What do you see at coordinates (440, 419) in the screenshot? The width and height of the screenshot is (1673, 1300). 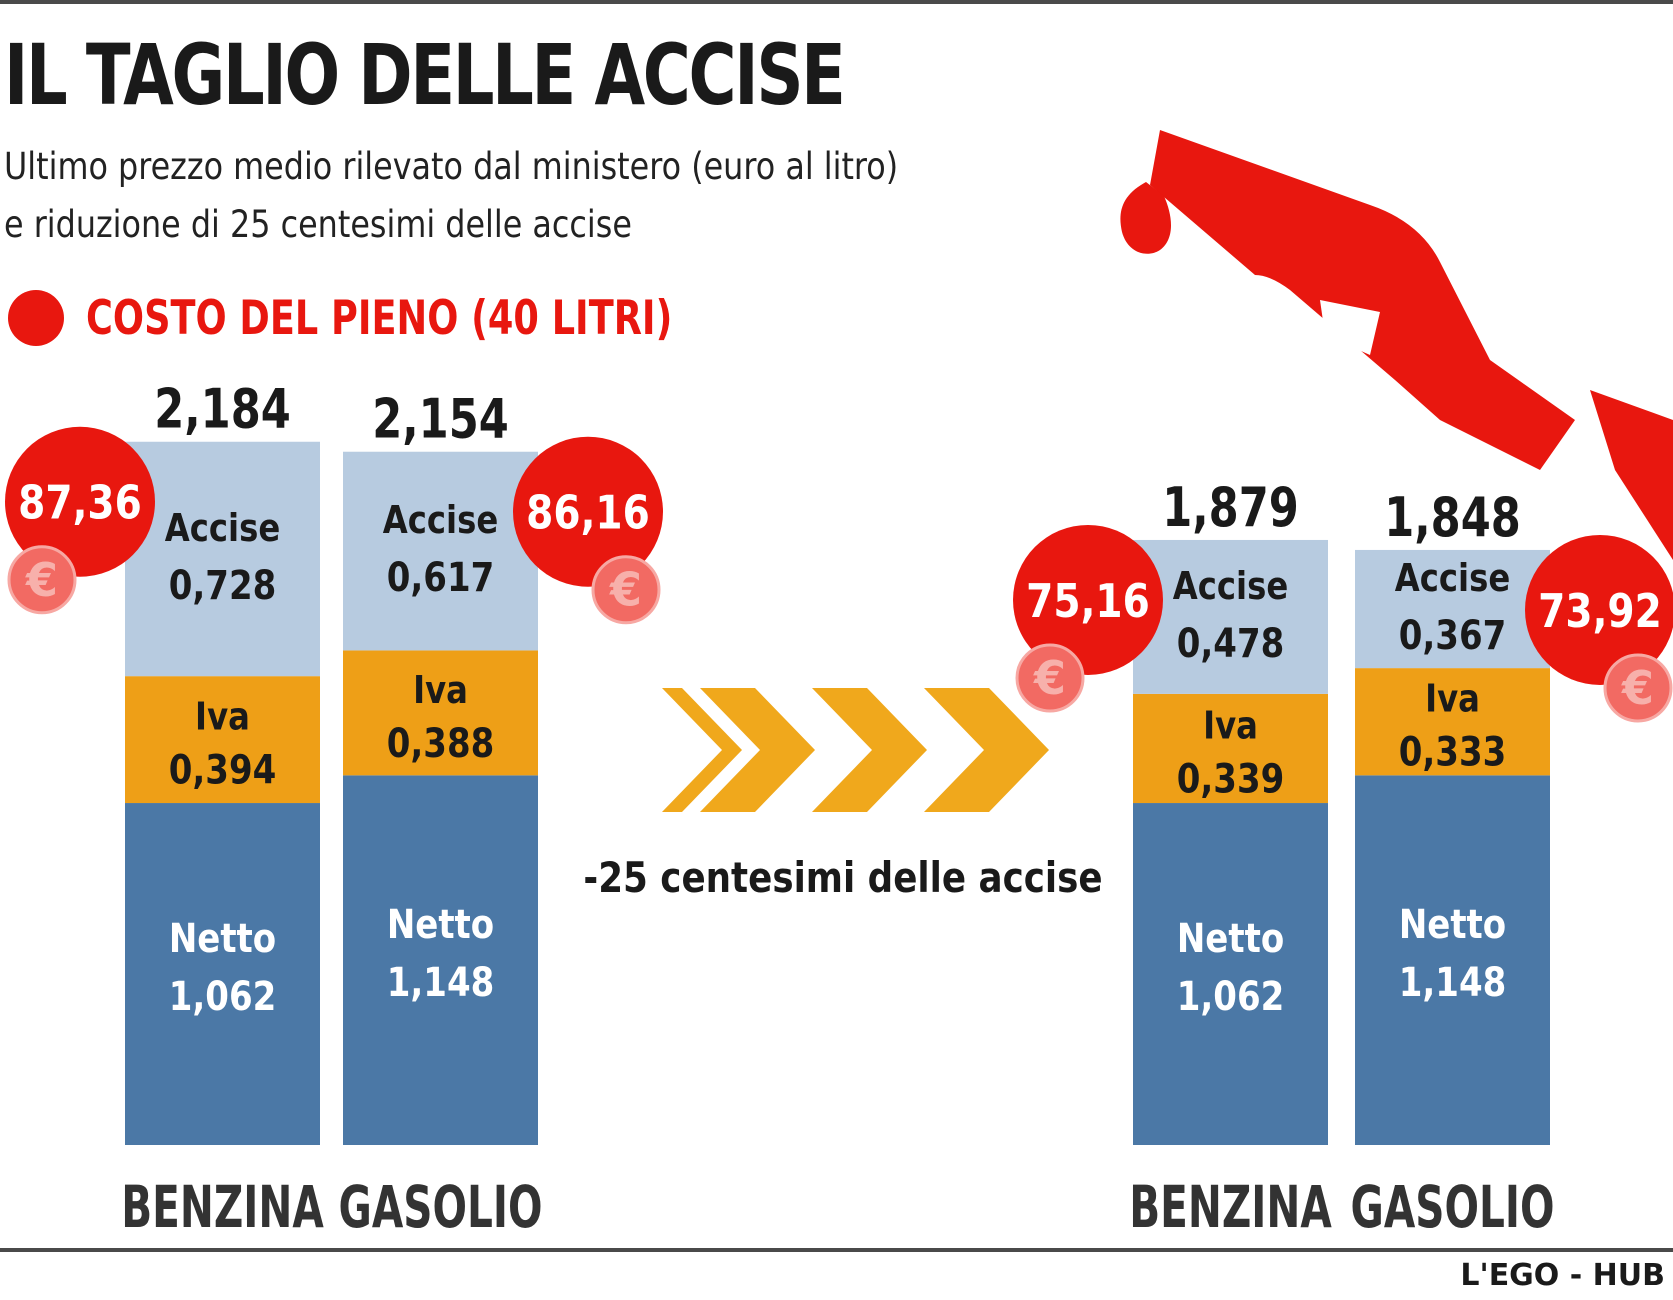 I see `bar-total-label: 2,154` at bounding box center [440, 419].